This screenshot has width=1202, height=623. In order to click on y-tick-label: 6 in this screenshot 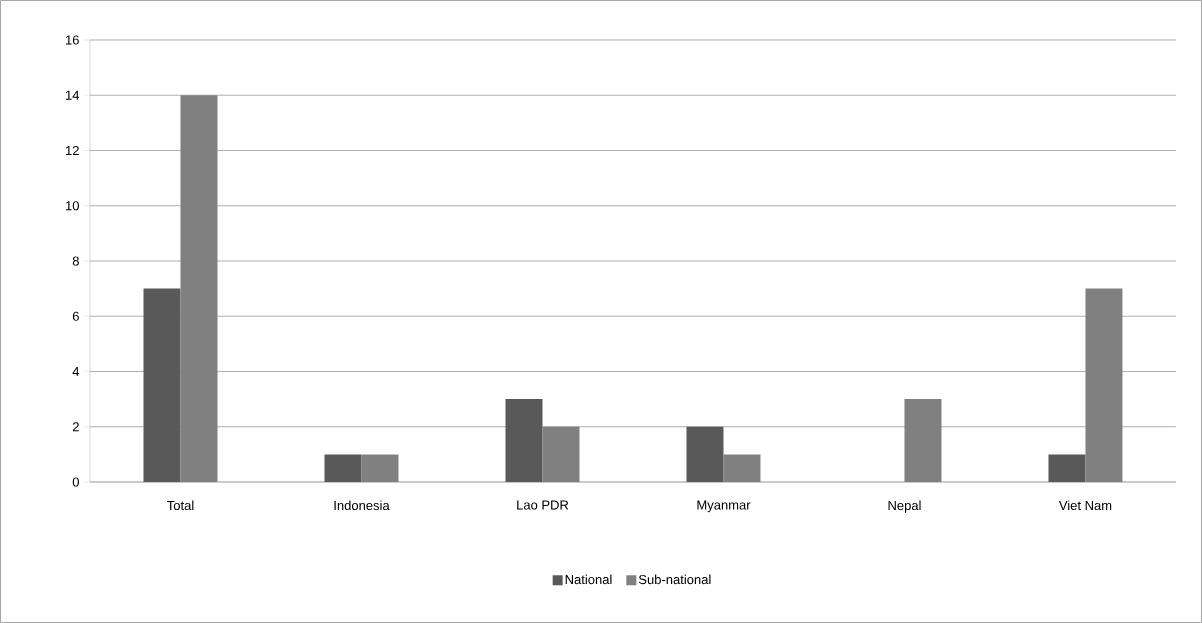, I will do `click(75, 316)`.